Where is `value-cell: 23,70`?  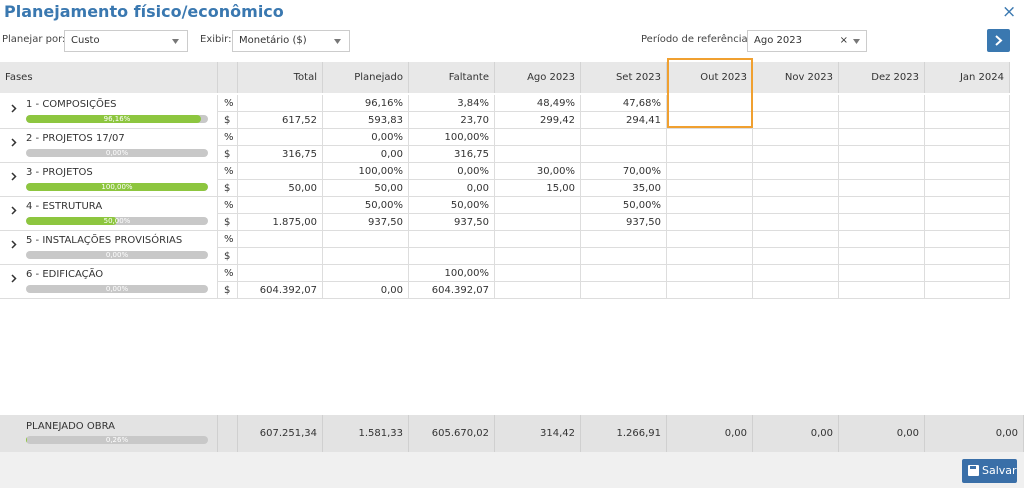
value-cell: 23,70 is located at coordinates (452, 120).